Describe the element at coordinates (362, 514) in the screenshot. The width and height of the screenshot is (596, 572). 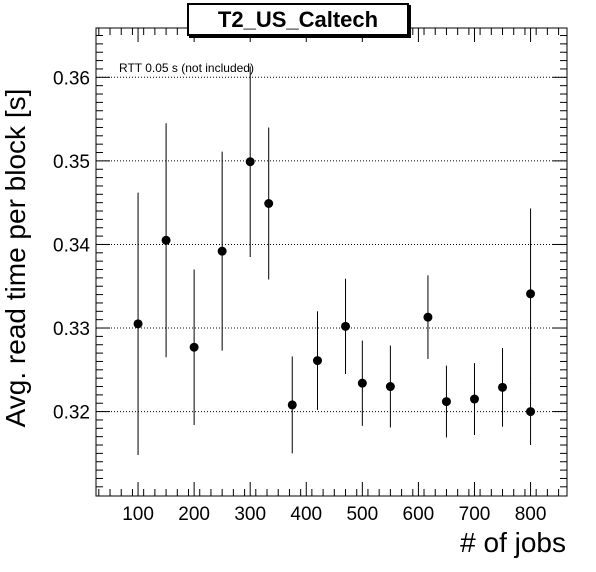
I see `x-tick-label: 500` at that location.